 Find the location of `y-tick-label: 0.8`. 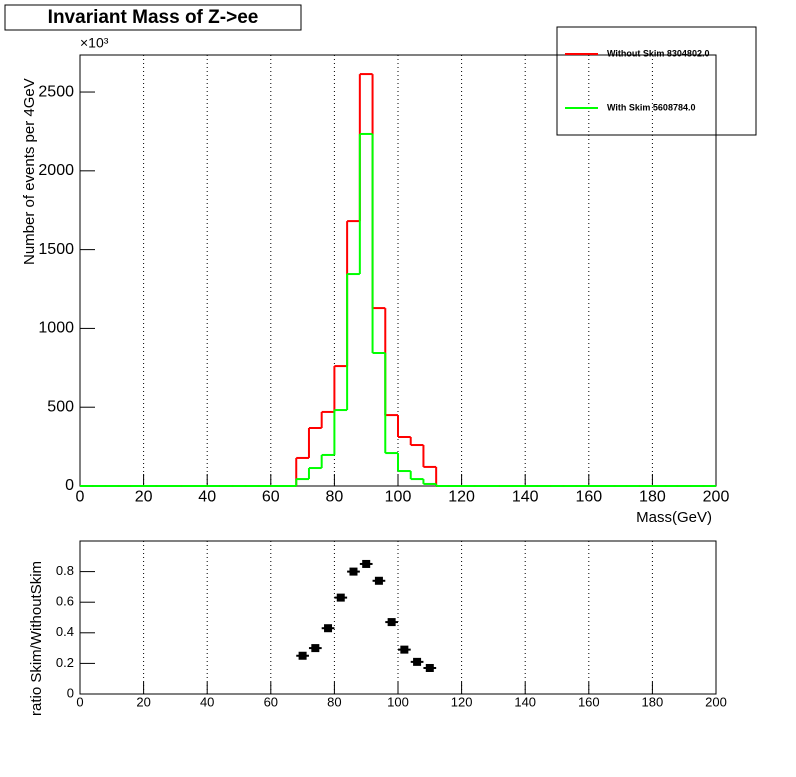

y-tick-label: 0.8 is located at coordinates (65, 570).